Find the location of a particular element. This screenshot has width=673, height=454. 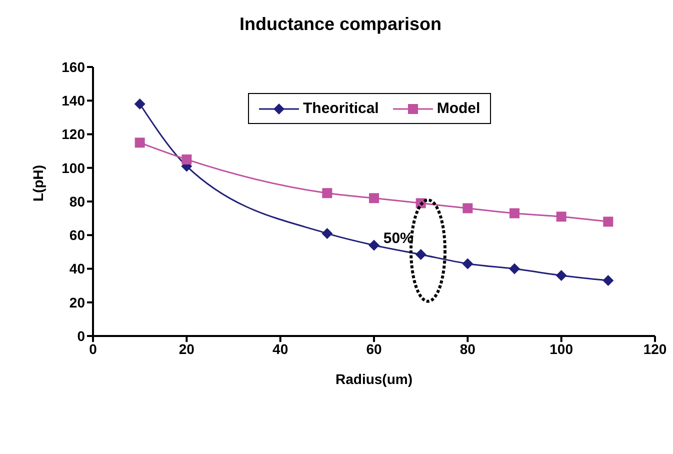

y-tick-label: 140 is located at coordinates (74, 100).